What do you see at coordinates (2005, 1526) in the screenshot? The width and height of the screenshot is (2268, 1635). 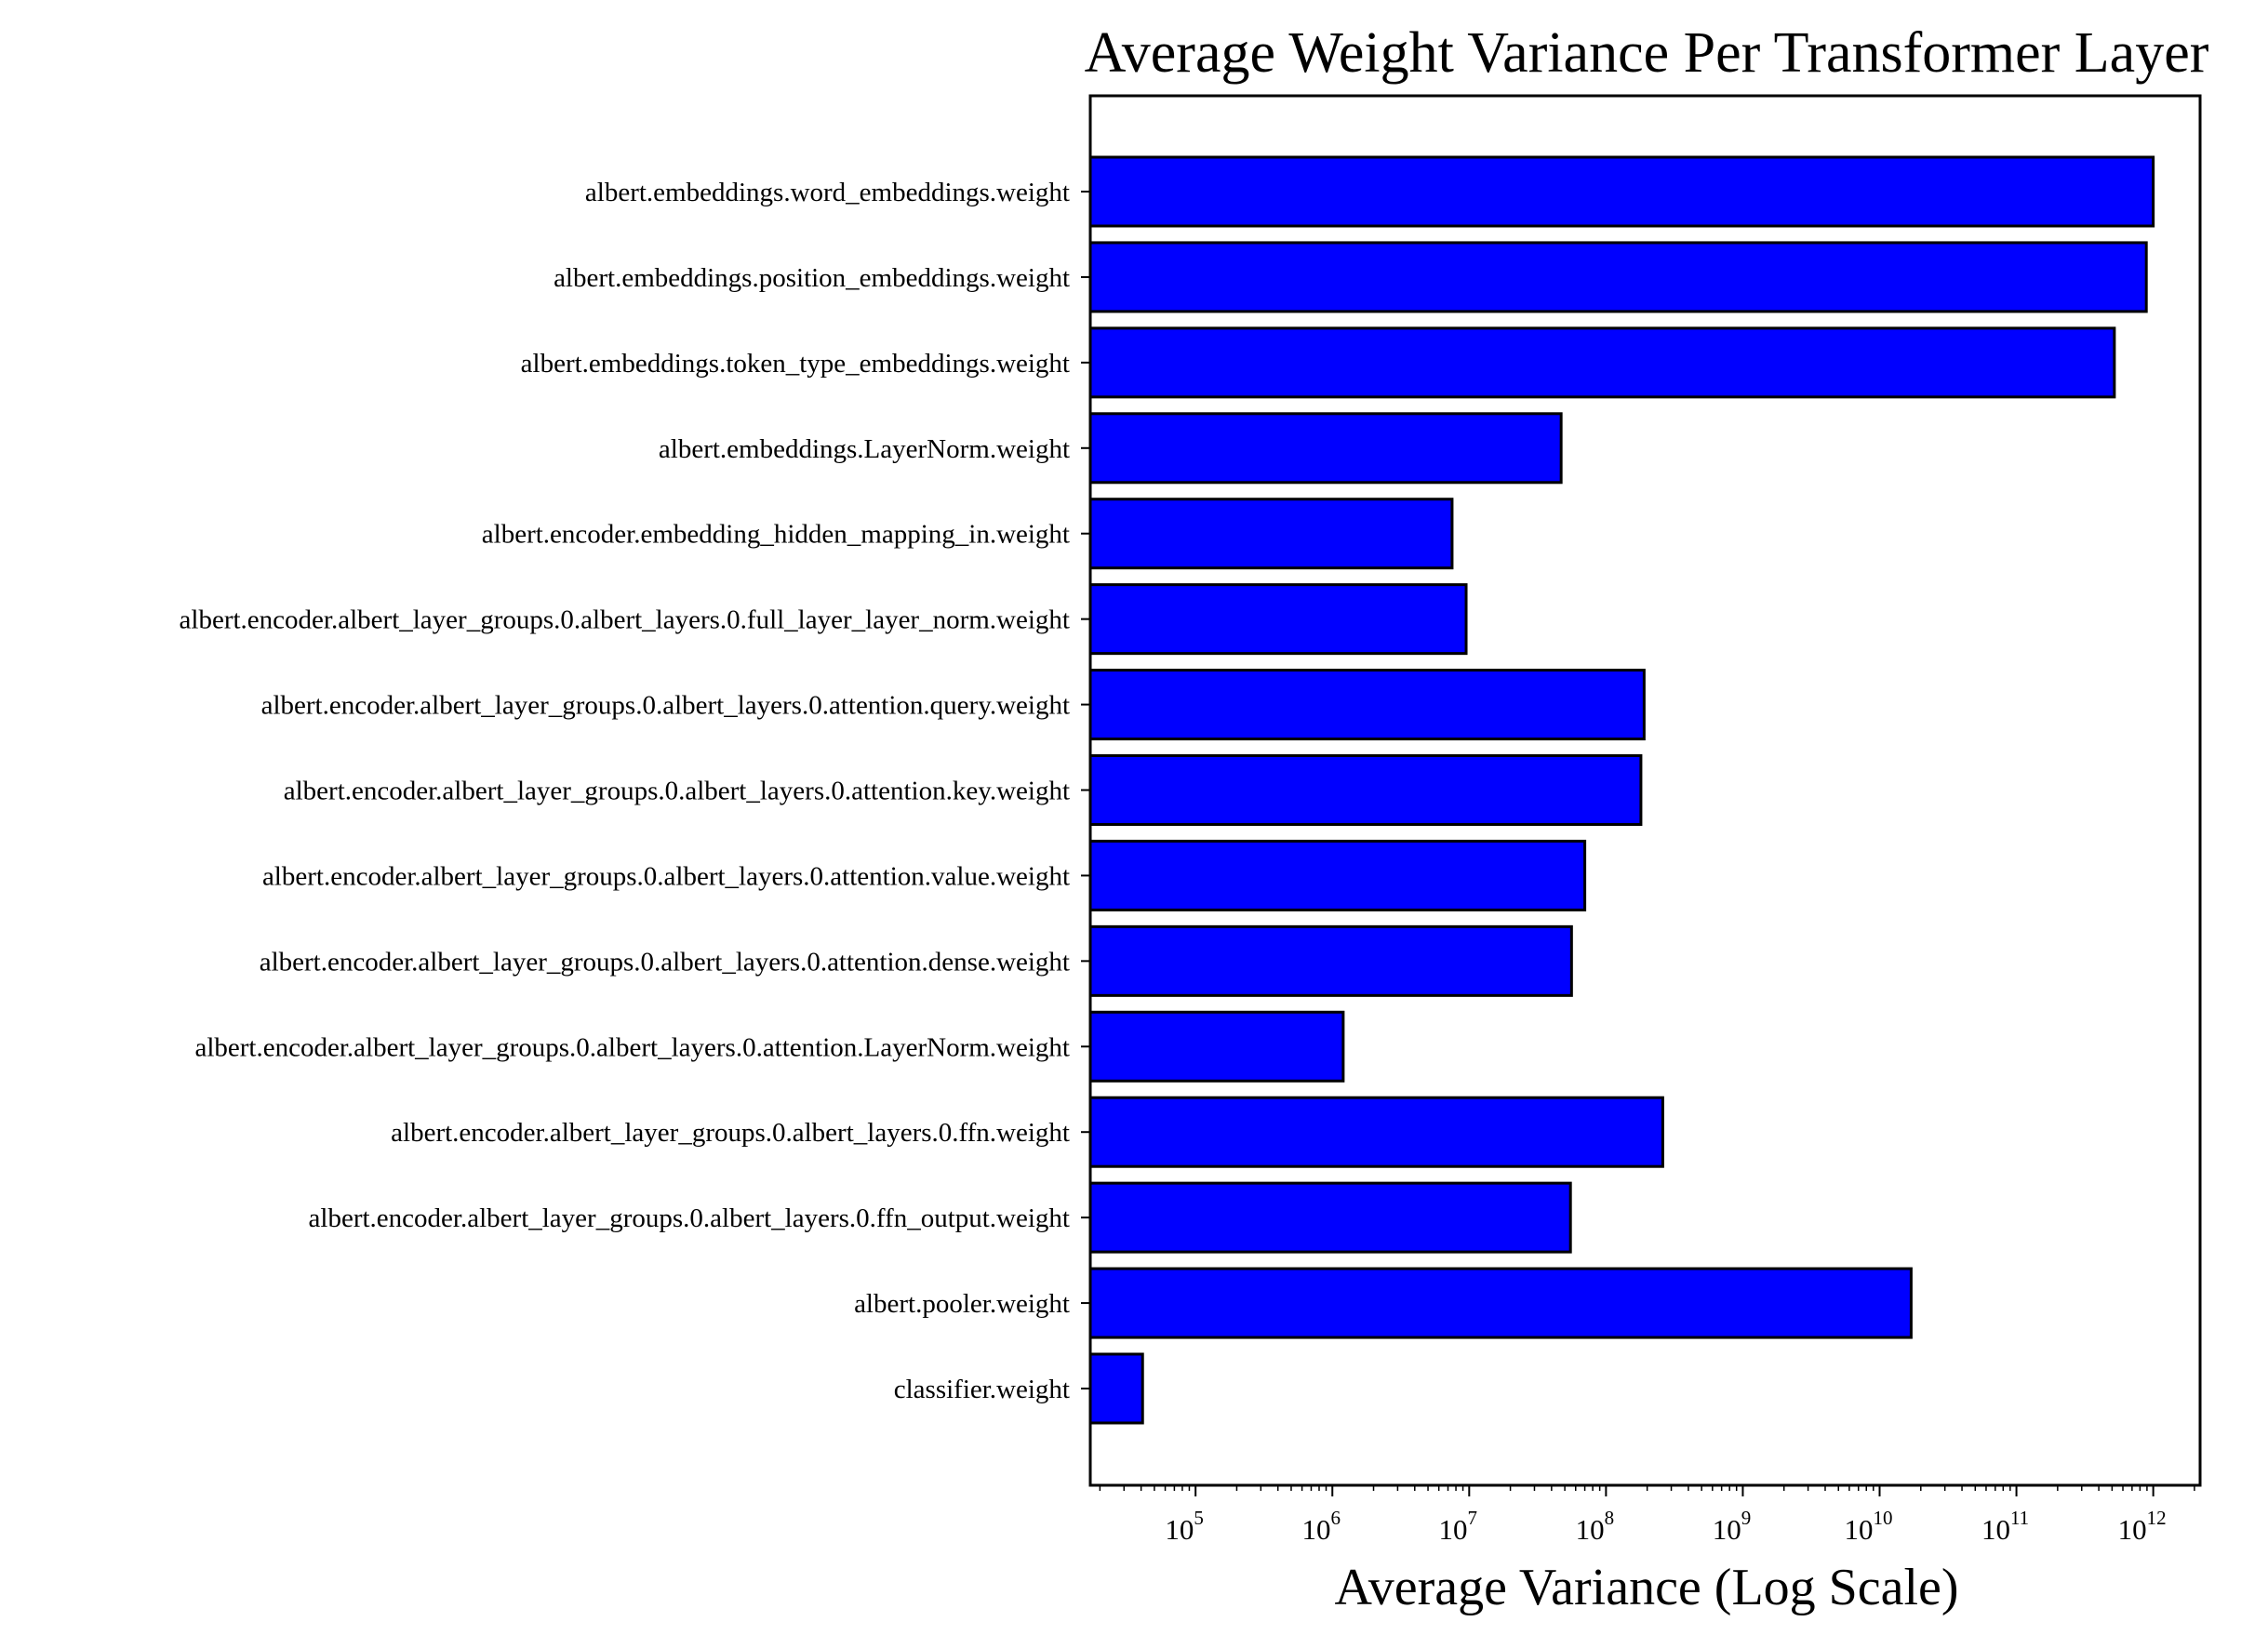 I see `x-tick-label: 10¹¹` at bounding box center [2005, 1526].